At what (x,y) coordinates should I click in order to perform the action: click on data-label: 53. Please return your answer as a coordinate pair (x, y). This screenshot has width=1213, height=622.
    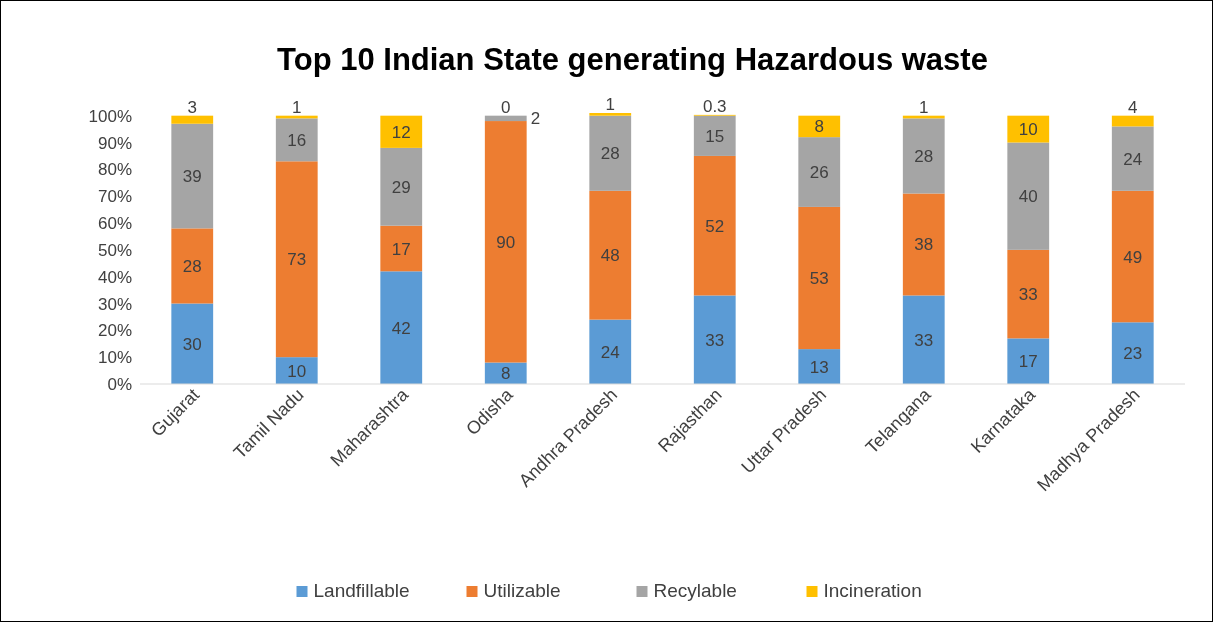
    Looking at the image, I should click on (819, 279).